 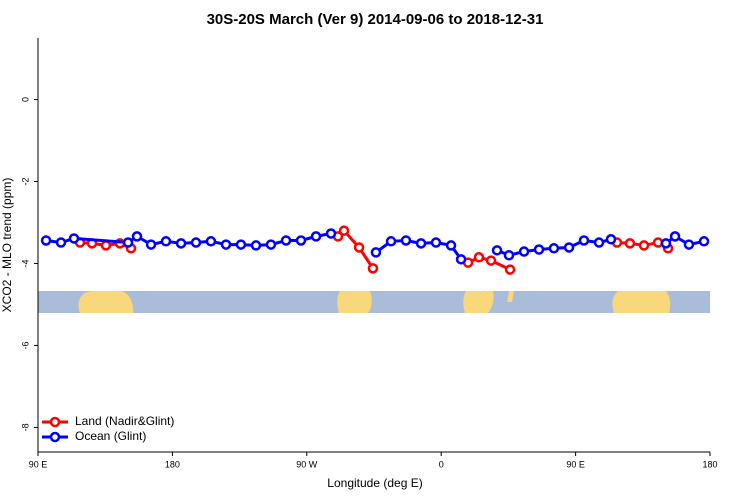 I want to click on legend-text: Land (Nadir&Glint), so click(x=124, y=421).